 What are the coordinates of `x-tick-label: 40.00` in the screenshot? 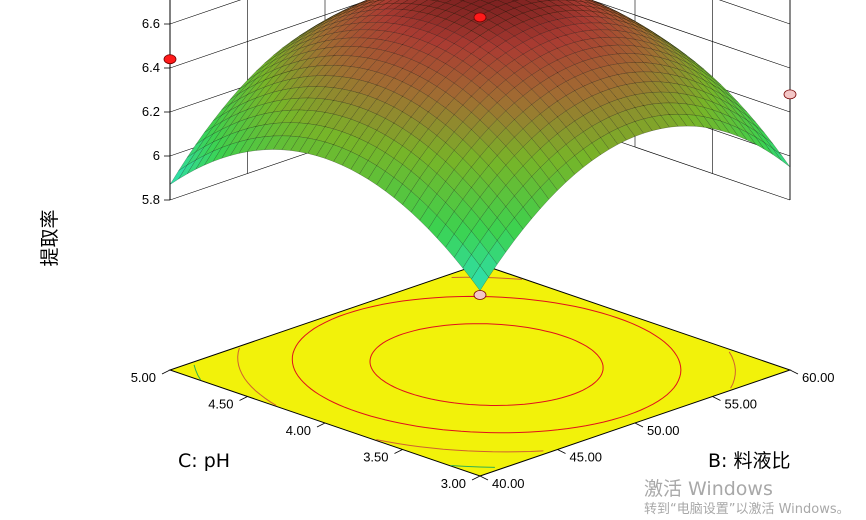 It's located at (508, 483).